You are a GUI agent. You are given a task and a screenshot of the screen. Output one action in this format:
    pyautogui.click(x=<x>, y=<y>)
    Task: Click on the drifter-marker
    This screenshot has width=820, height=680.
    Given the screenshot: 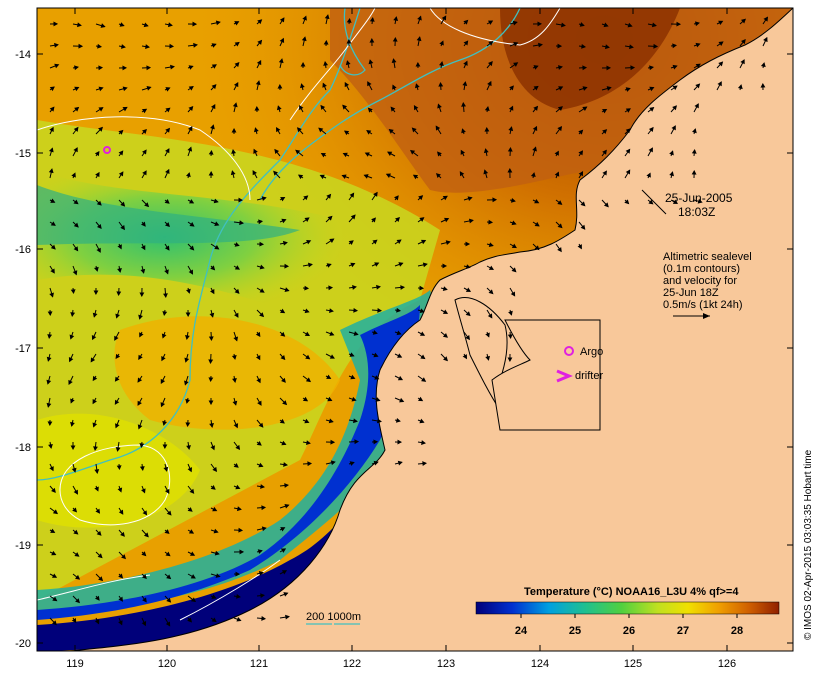 What is the action you would take?
    pyautogui.click(x=564, y=376)
    